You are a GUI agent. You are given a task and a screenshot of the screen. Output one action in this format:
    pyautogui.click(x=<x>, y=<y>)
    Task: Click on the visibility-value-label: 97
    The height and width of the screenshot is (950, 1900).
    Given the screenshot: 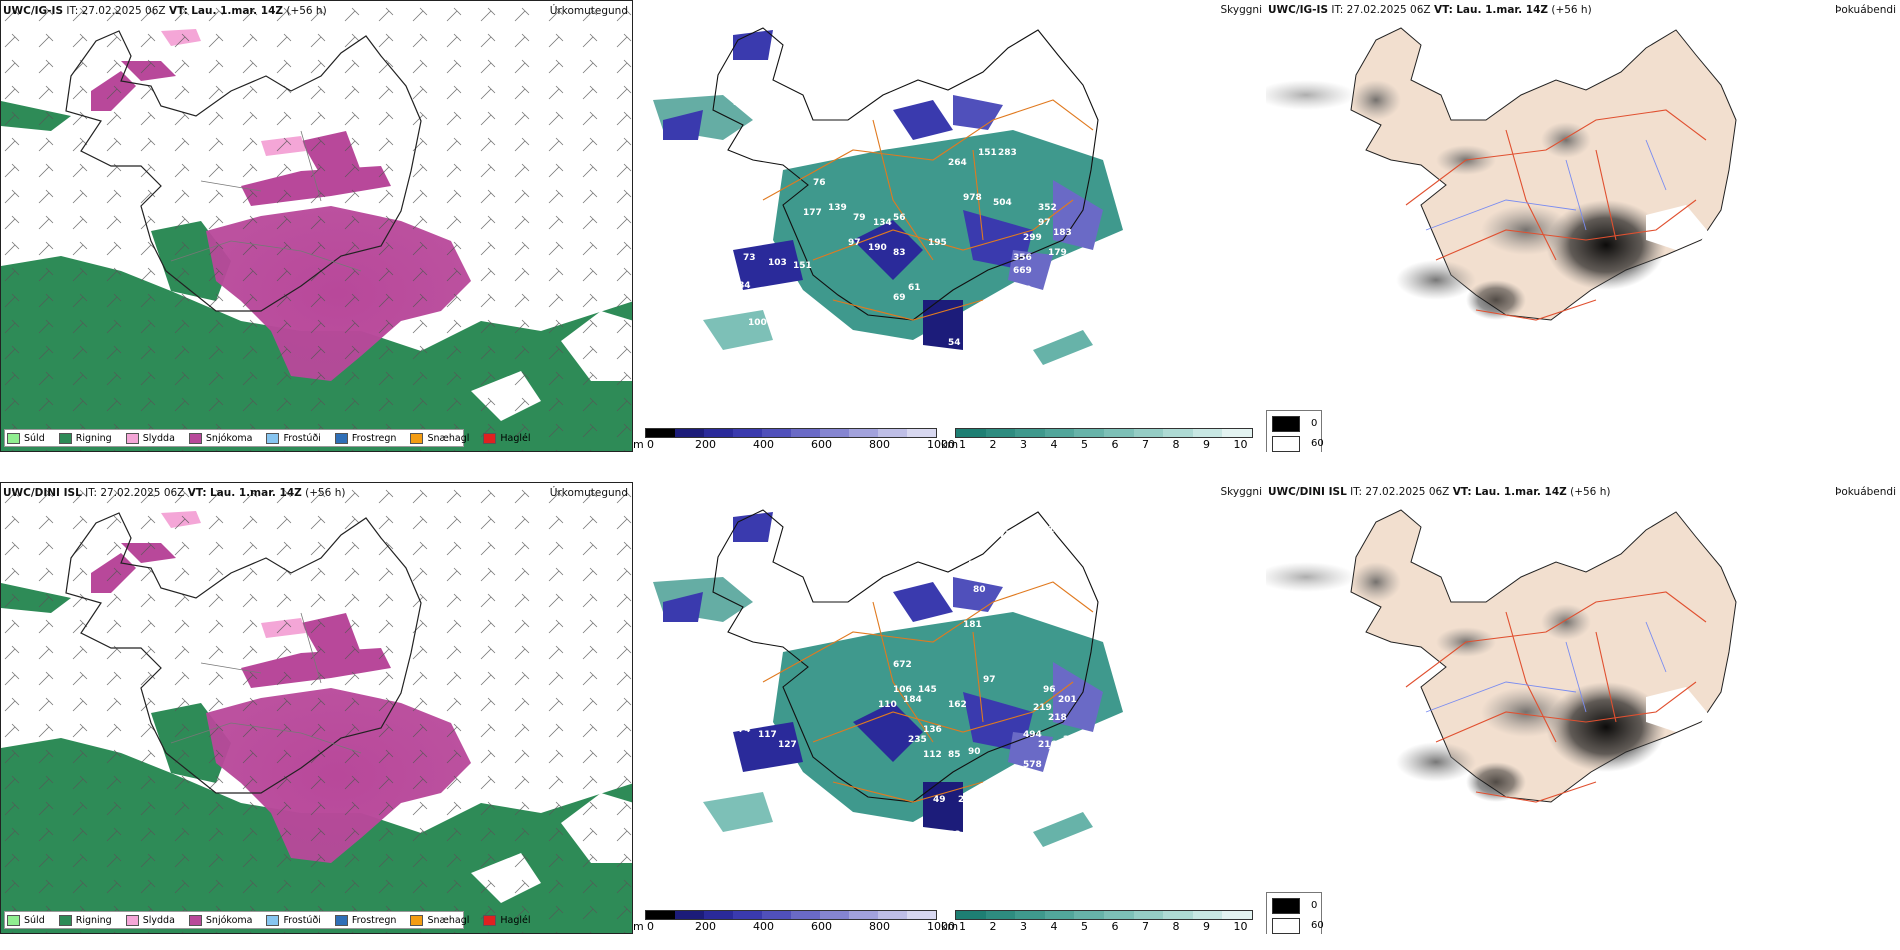 What is the action you would take?
    pyautogui.click(x=1044, y=223)
    